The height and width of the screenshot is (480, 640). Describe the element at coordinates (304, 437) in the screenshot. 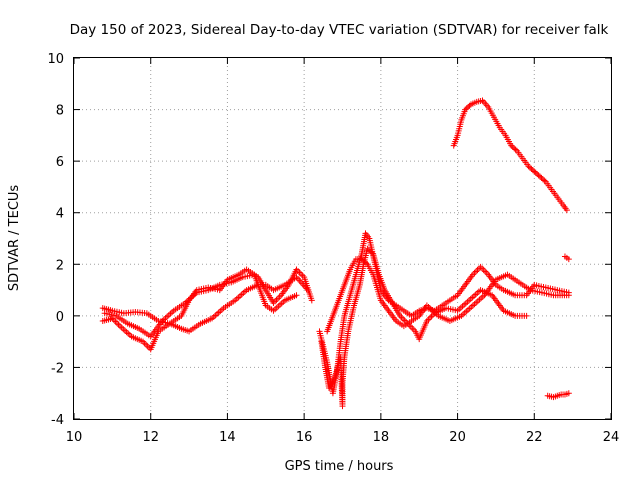

I see `x-tick-label: 16` at that location.